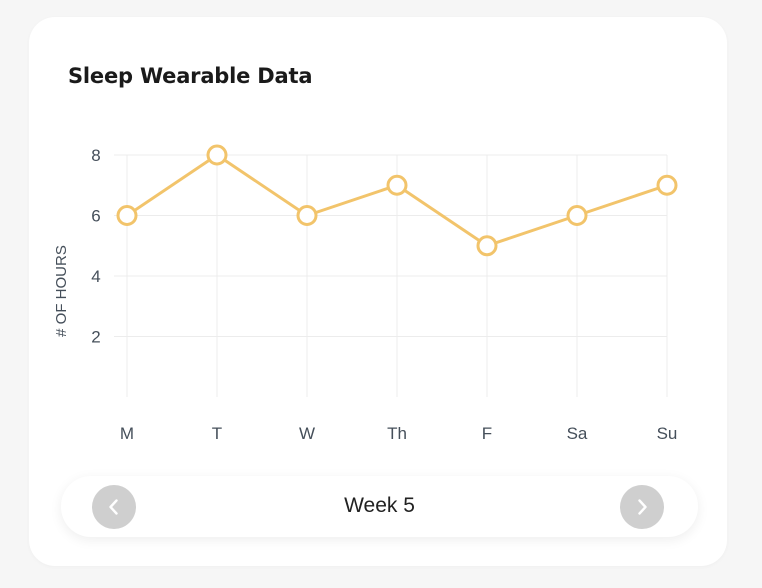  I want to click on chevron-left-icon, so click(113, 507).